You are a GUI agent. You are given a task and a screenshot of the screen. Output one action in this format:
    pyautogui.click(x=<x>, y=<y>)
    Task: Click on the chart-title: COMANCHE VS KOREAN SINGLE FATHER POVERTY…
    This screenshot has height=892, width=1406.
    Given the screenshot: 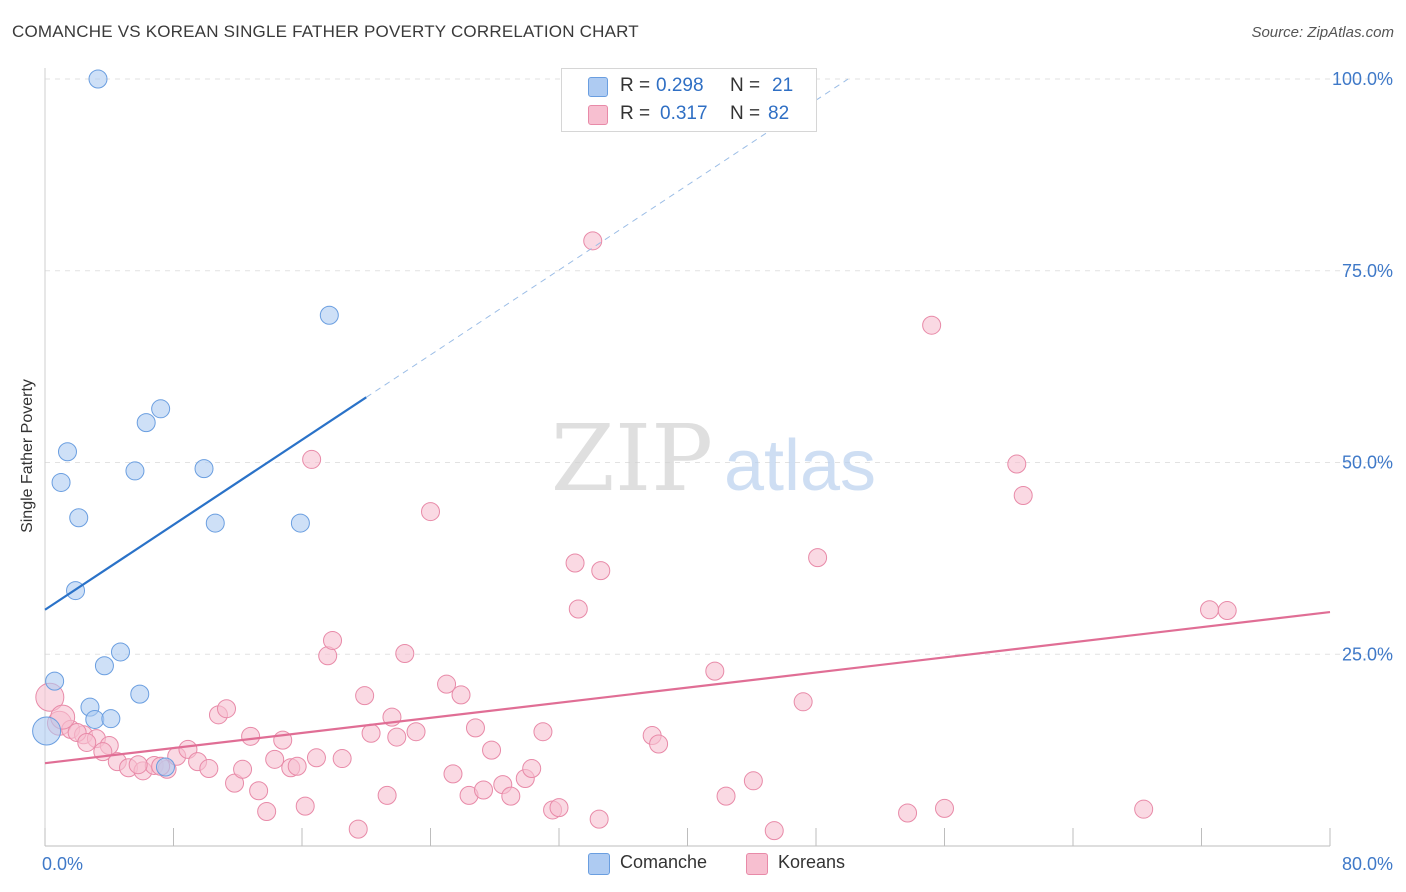 What is the action you would take?
    pyautogui.click(x=325, y=31)
    